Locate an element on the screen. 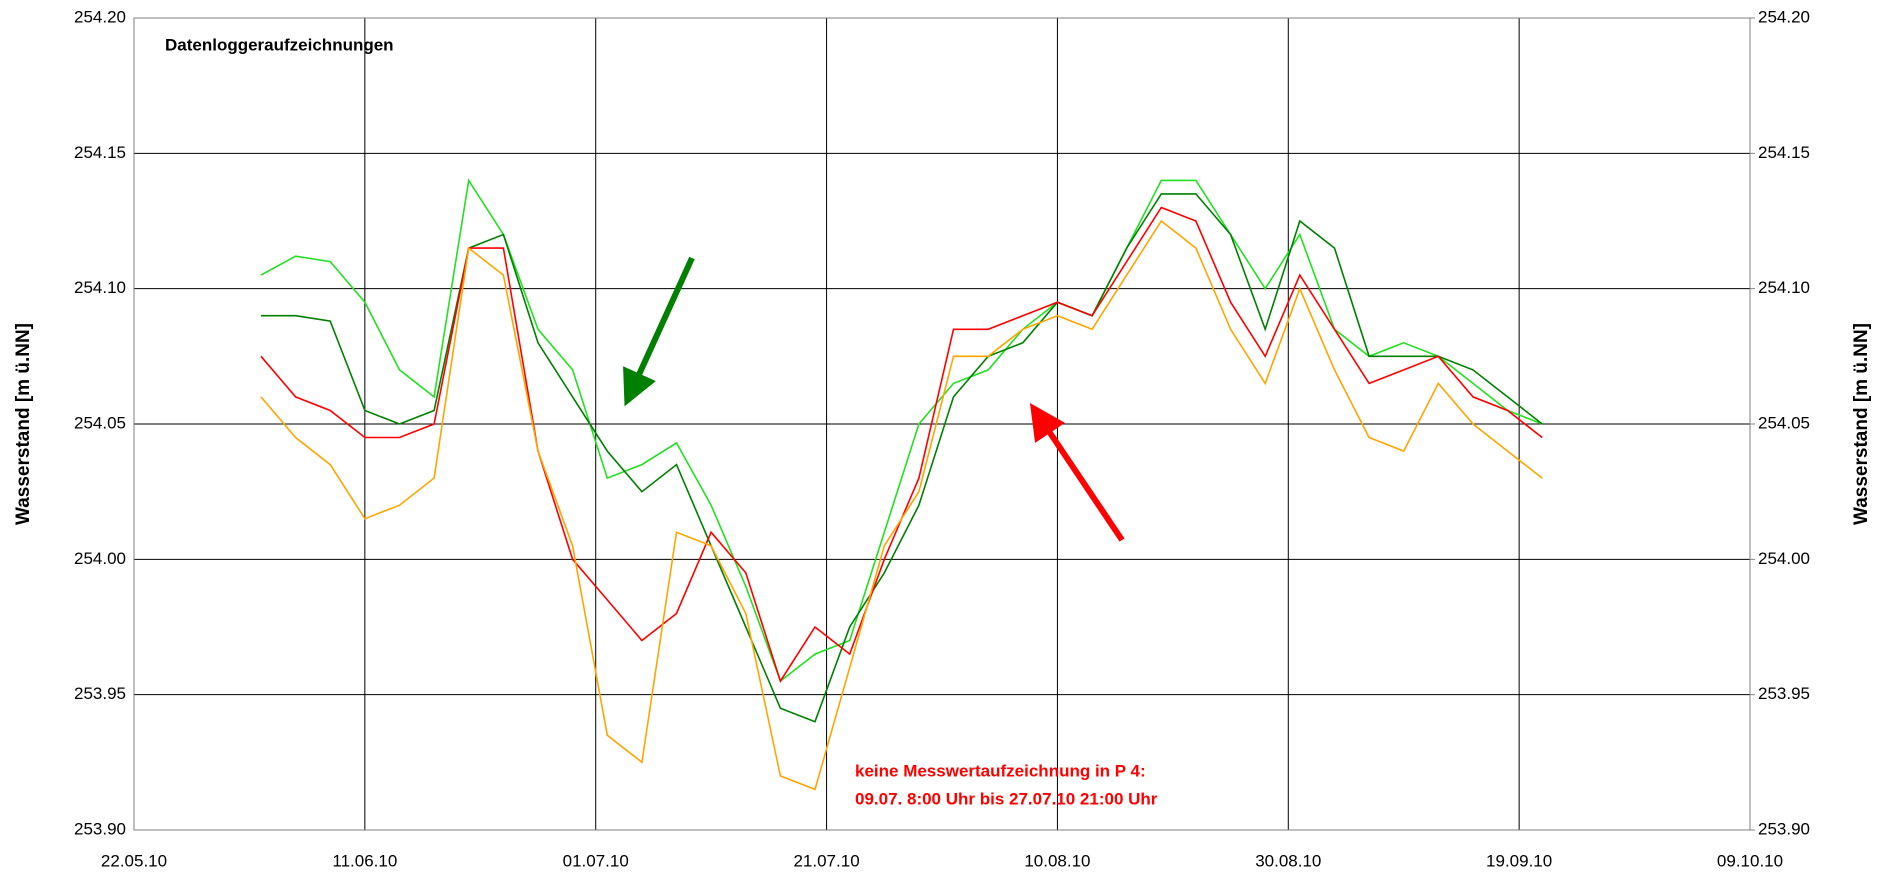 The height and width of the screenshot is (875, 1883). y-tick-label: 253.90 is located at coordinates (100, 828).